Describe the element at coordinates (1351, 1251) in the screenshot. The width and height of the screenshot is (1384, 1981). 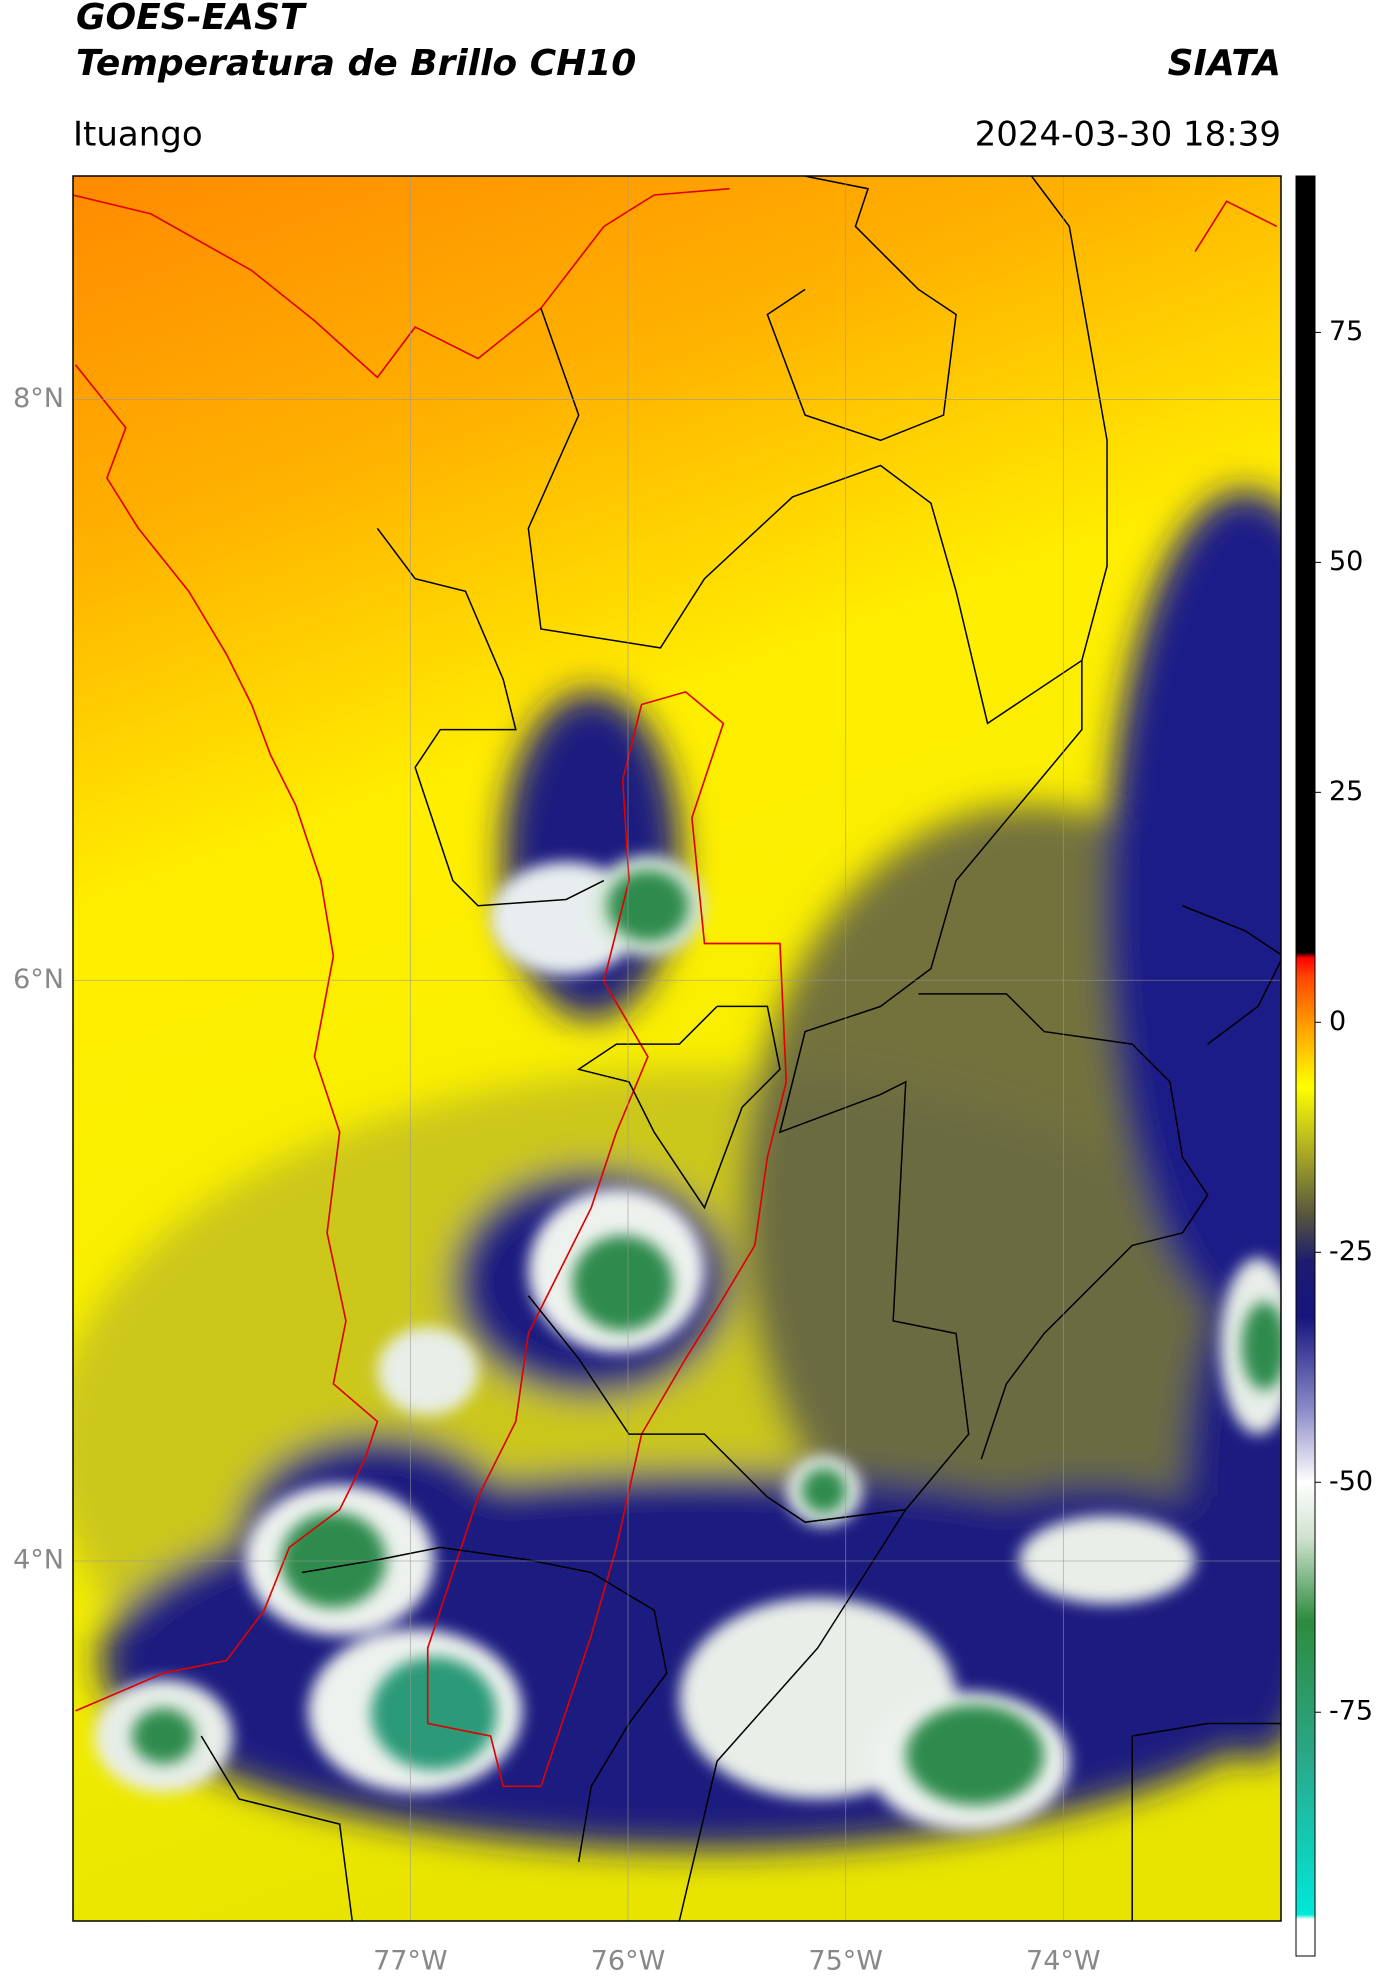
I see `colorbar-tick-label: -25` at that location.